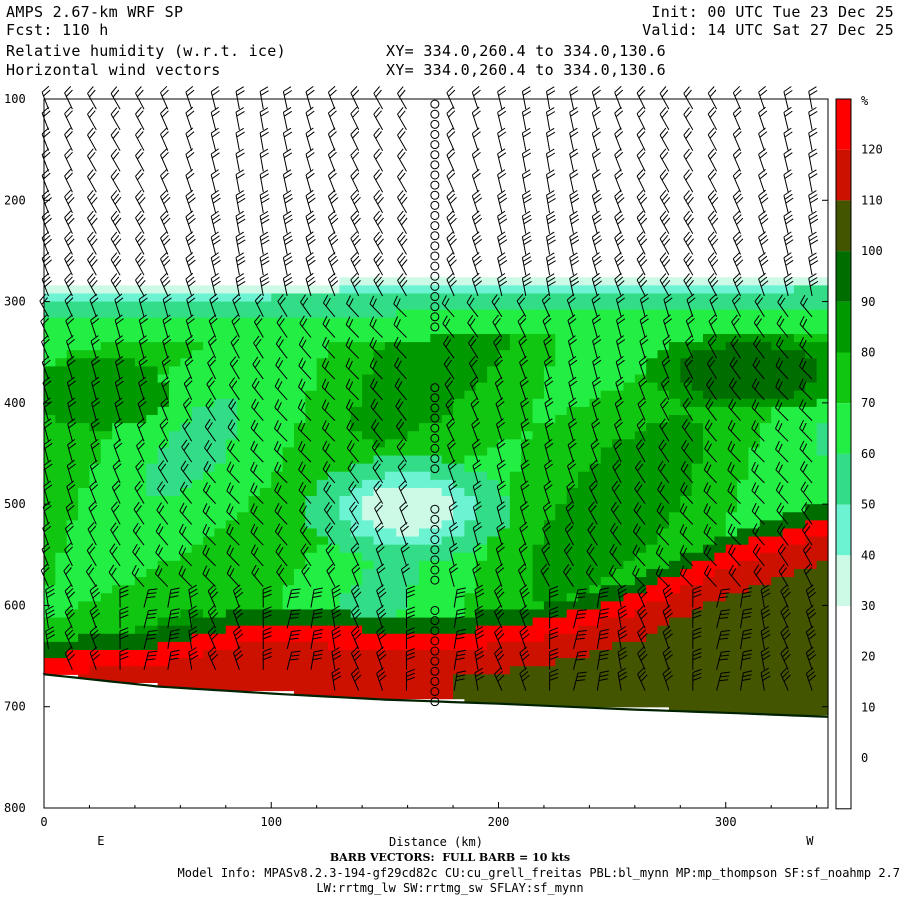 The width and height of the screenshot is (900, 900). I want to click on y-tick-label: 100, so click(15, 99).